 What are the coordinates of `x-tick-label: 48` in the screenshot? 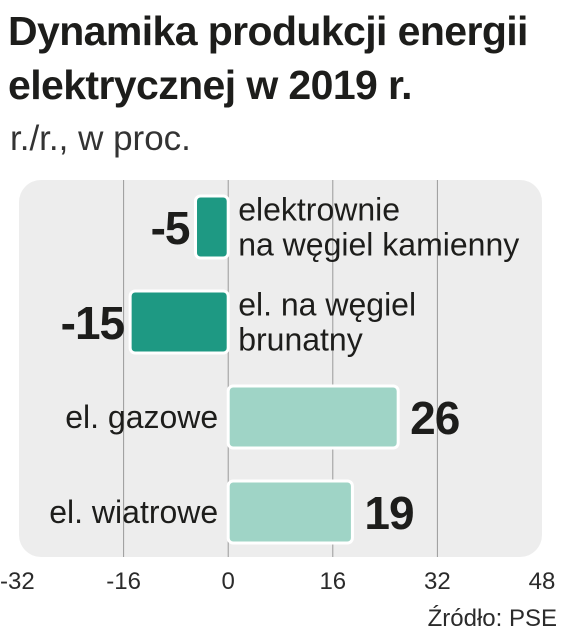 It's located at (542, 581).